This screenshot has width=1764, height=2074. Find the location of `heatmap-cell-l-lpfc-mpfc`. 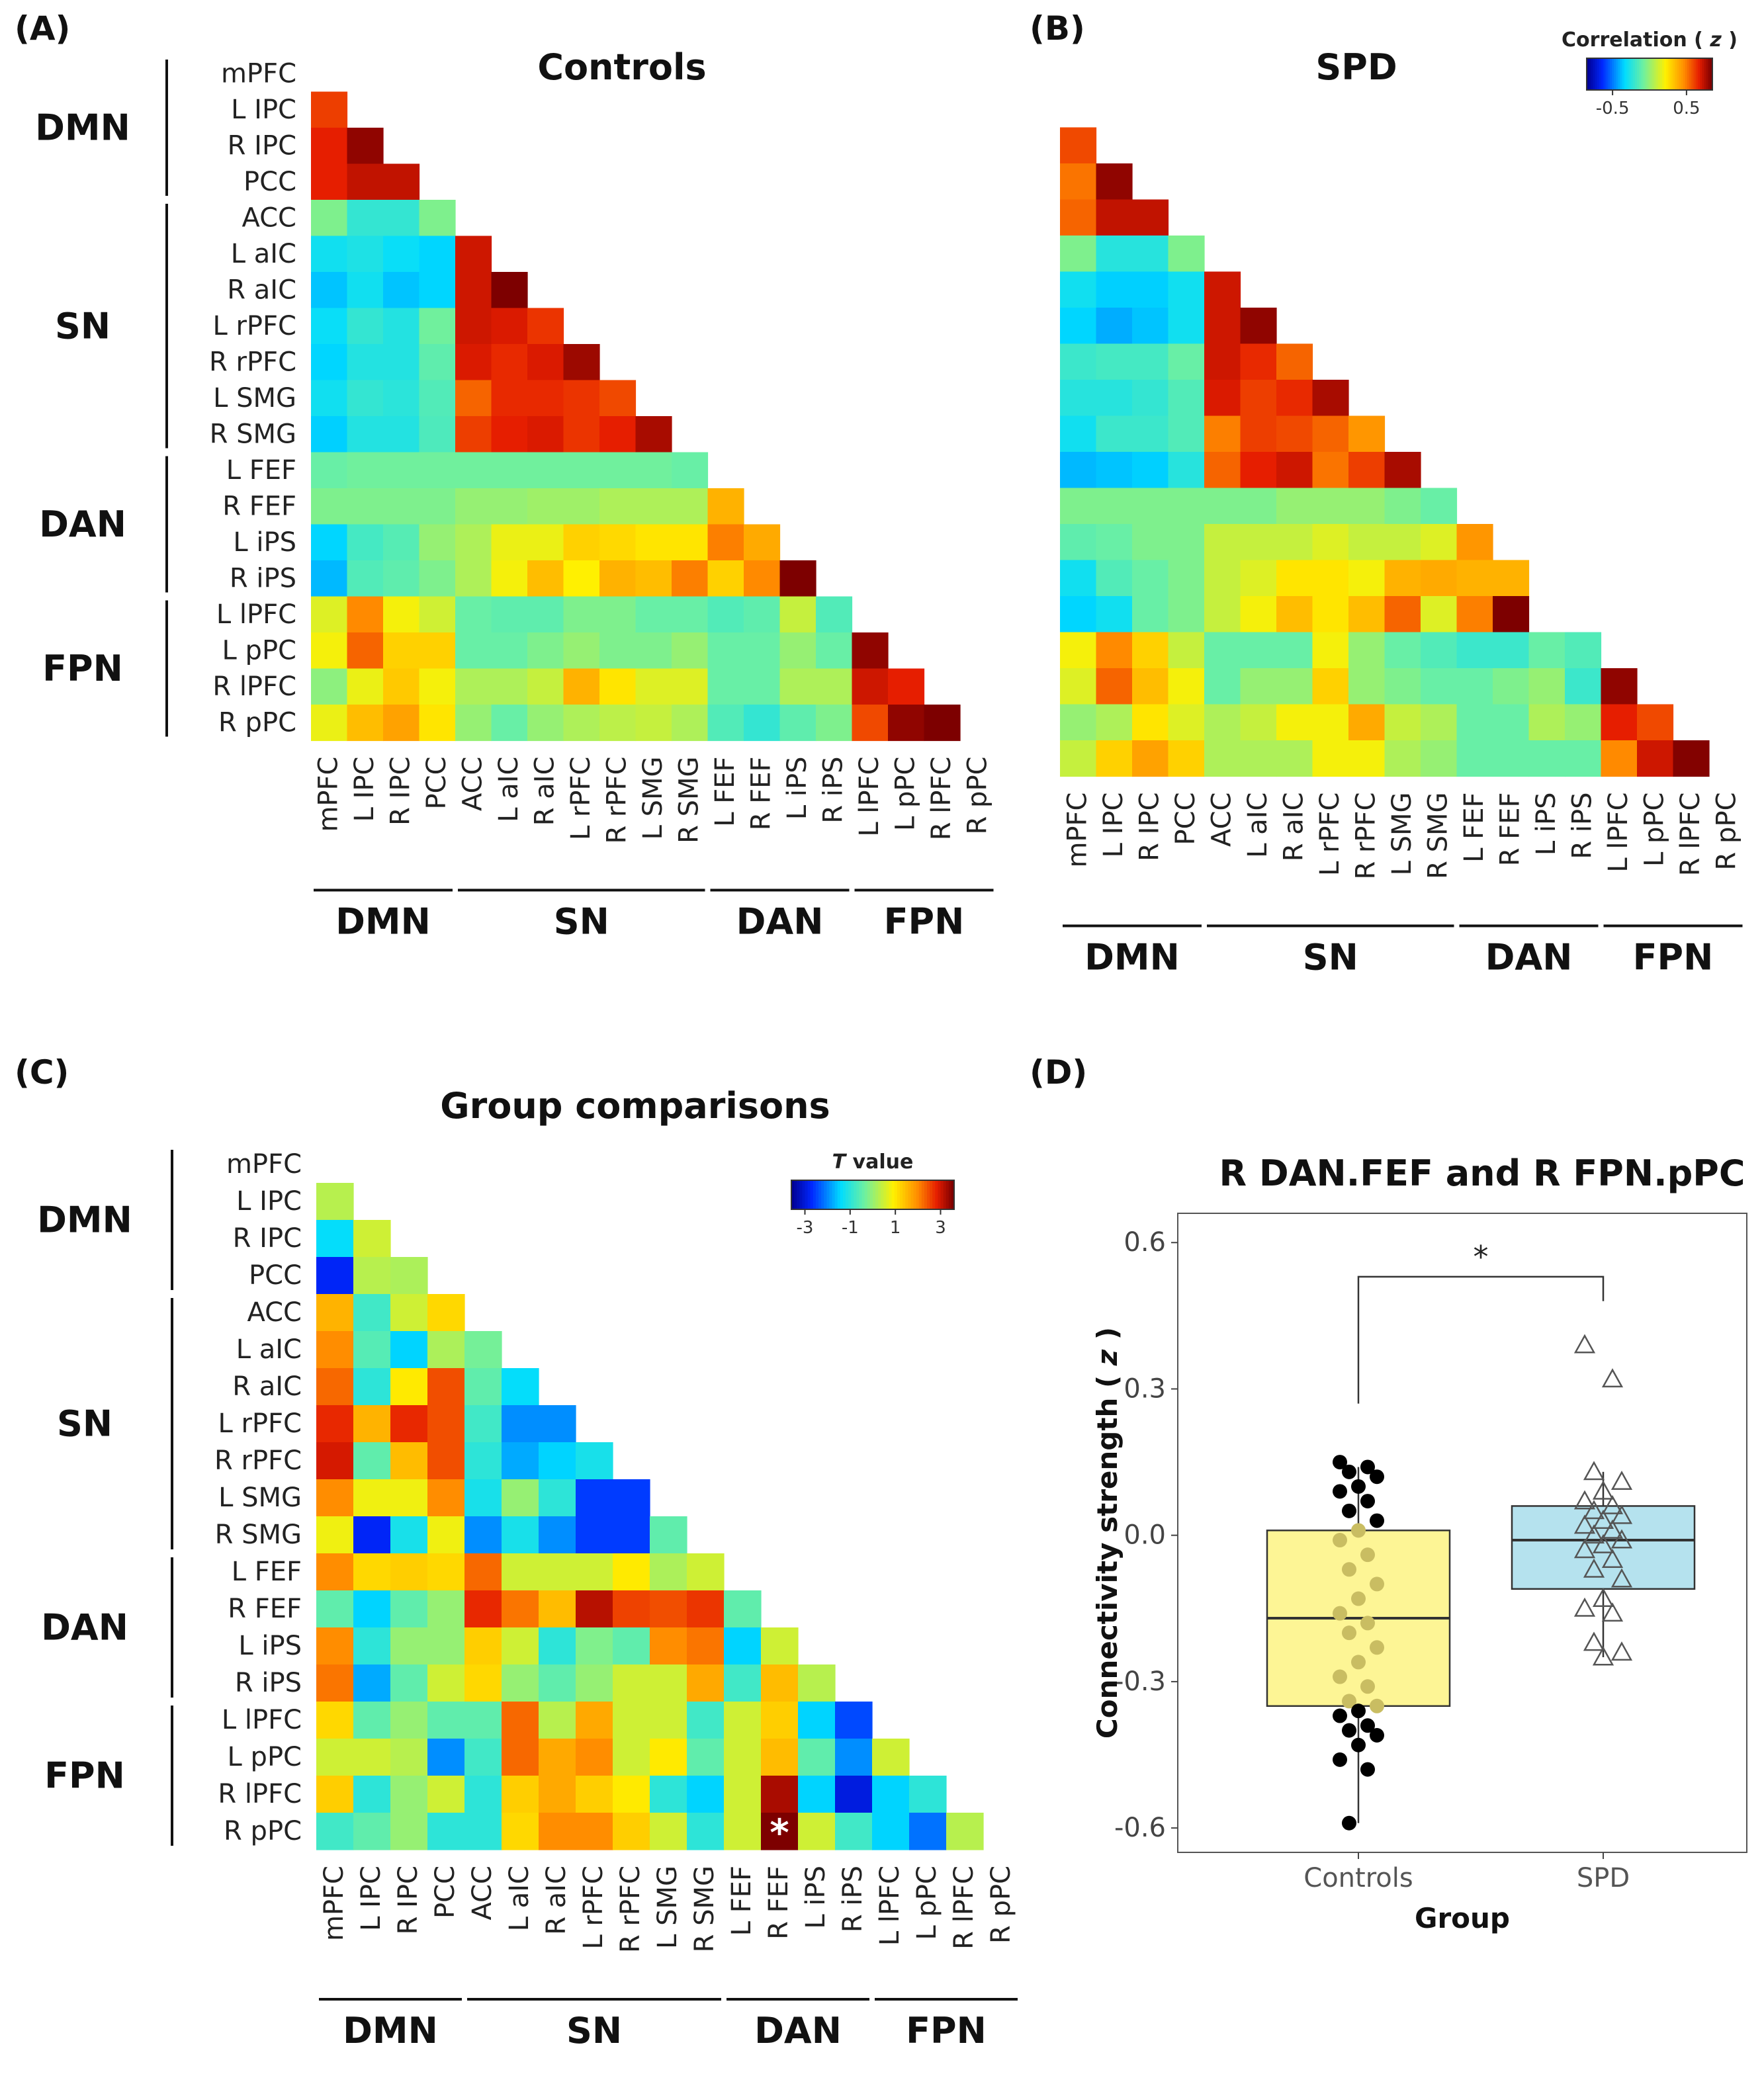

heatmap-cell-l-lpfc-mpfc is located at coordinates (335, 1720).